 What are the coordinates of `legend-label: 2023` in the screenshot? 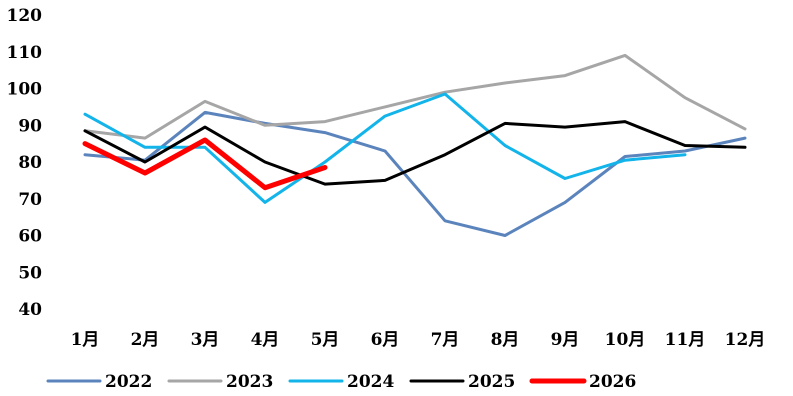 It's located at (249, 382).